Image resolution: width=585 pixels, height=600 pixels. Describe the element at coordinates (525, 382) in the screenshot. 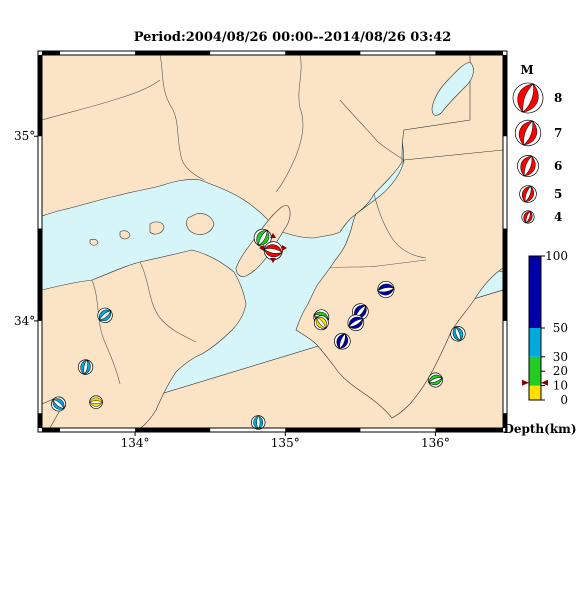

I see `depth-marker-left` at that location.